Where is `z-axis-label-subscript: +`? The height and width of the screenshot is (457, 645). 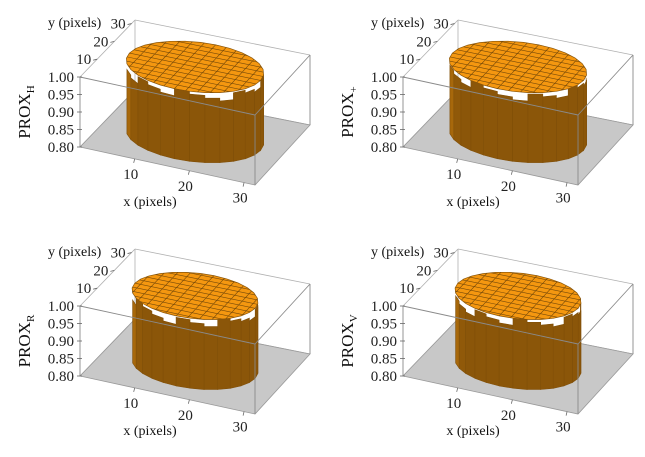 z-axis-label-subscript: + is located at coordinates (354, 89).